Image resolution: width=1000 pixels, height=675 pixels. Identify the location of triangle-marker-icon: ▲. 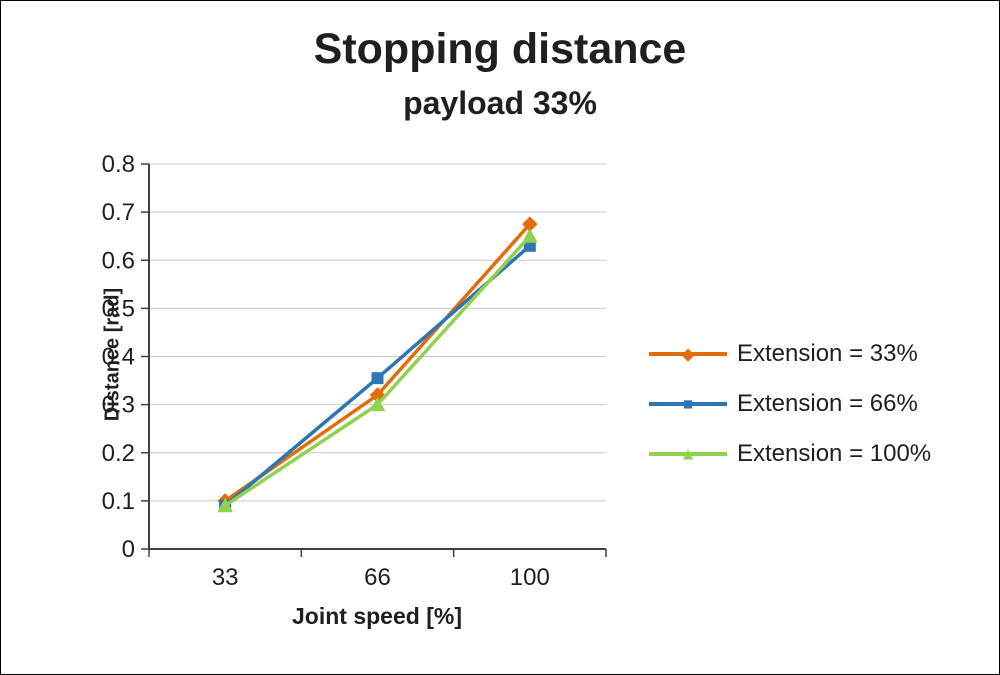
(688, 454).